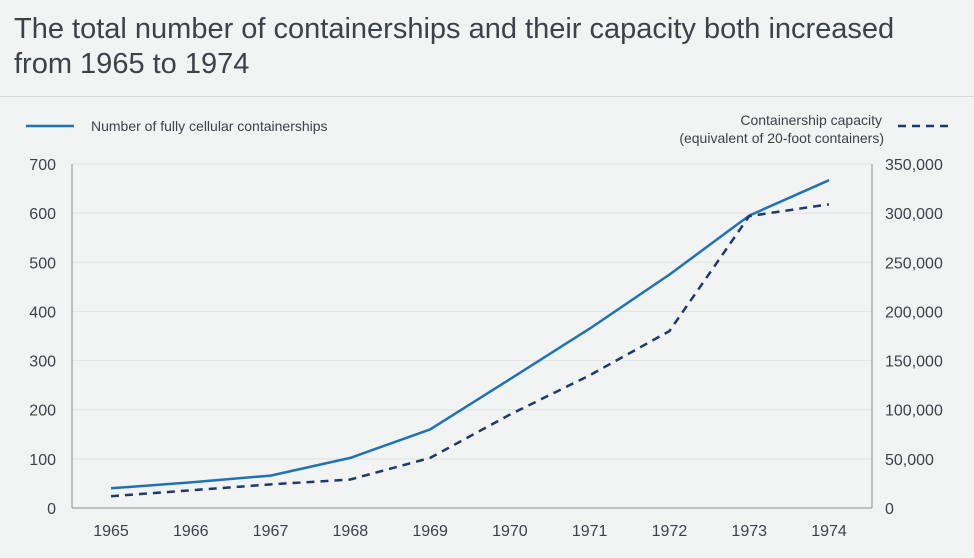 The image size is (974, 558). Describe the element at coordinates (191, 490) in the screenshot. I see `point-capacity-1966` at that location.